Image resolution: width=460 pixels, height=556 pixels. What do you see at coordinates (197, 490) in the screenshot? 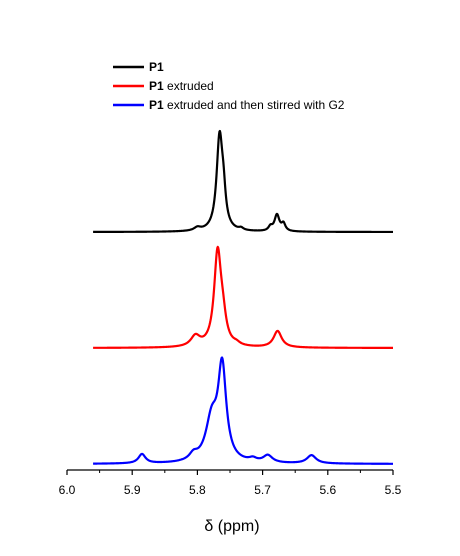
I see `x-tick-label: 5.8` at bounding box center [197, 490].